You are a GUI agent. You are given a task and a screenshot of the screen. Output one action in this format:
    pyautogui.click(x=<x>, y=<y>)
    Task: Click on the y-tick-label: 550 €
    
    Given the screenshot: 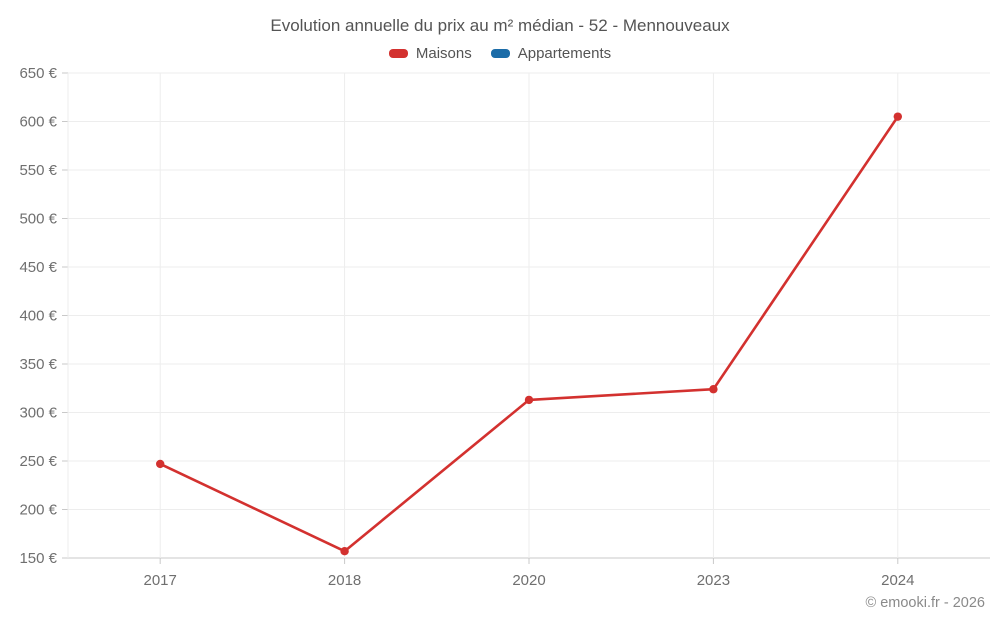 What is the action you would take?
    pyautogui.click(x=38, y=170)
    